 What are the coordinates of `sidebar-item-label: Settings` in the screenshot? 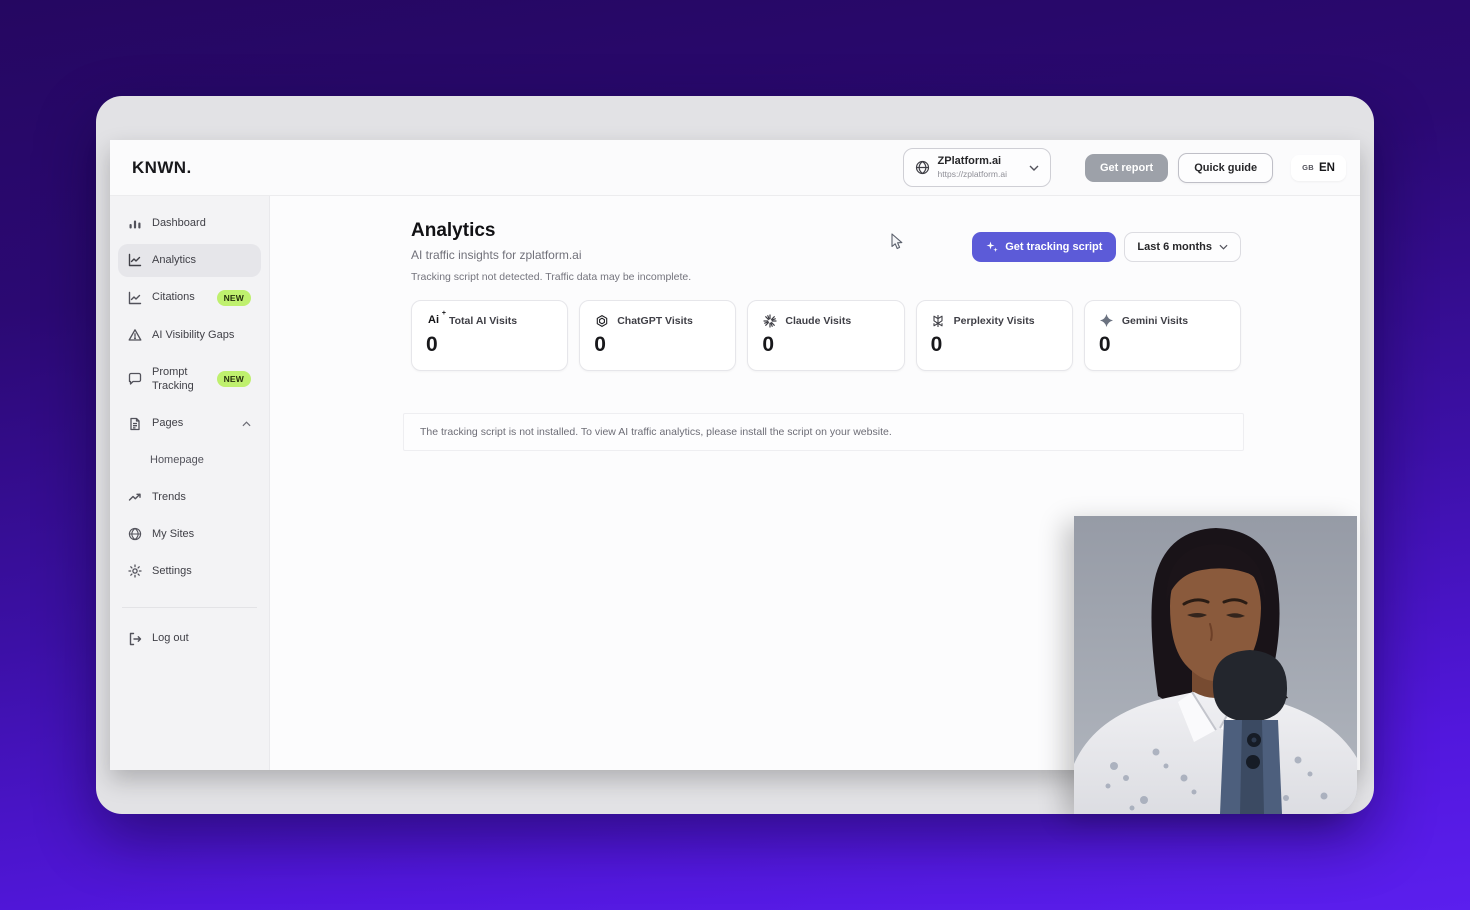 It's located at (172, 570).